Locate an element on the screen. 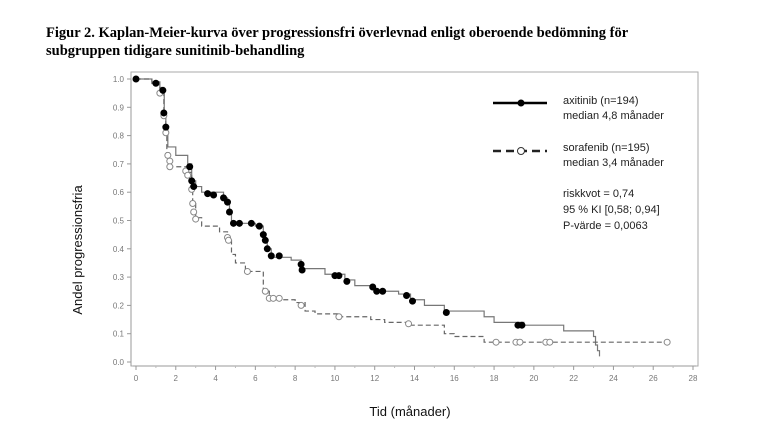  x-tick-label: 6 is located at coordinates (255, 378).